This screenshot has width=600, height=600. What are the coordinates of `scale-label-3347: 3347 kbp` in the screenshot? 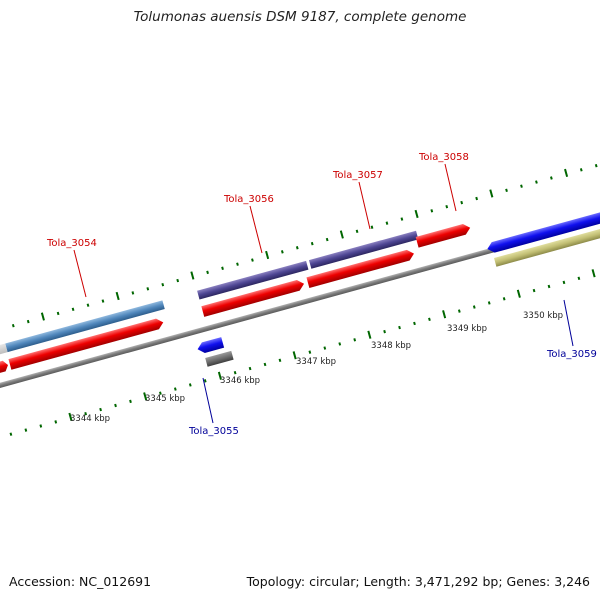 It's located at (316, 362).